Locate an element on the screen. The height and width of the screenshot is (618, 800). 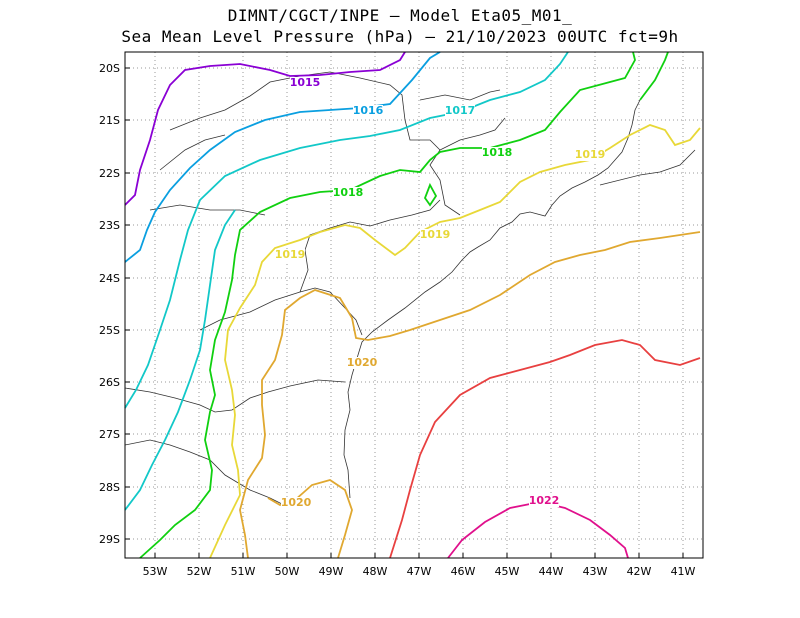
isobar-1018b-line is located at coordinates (654, 76).